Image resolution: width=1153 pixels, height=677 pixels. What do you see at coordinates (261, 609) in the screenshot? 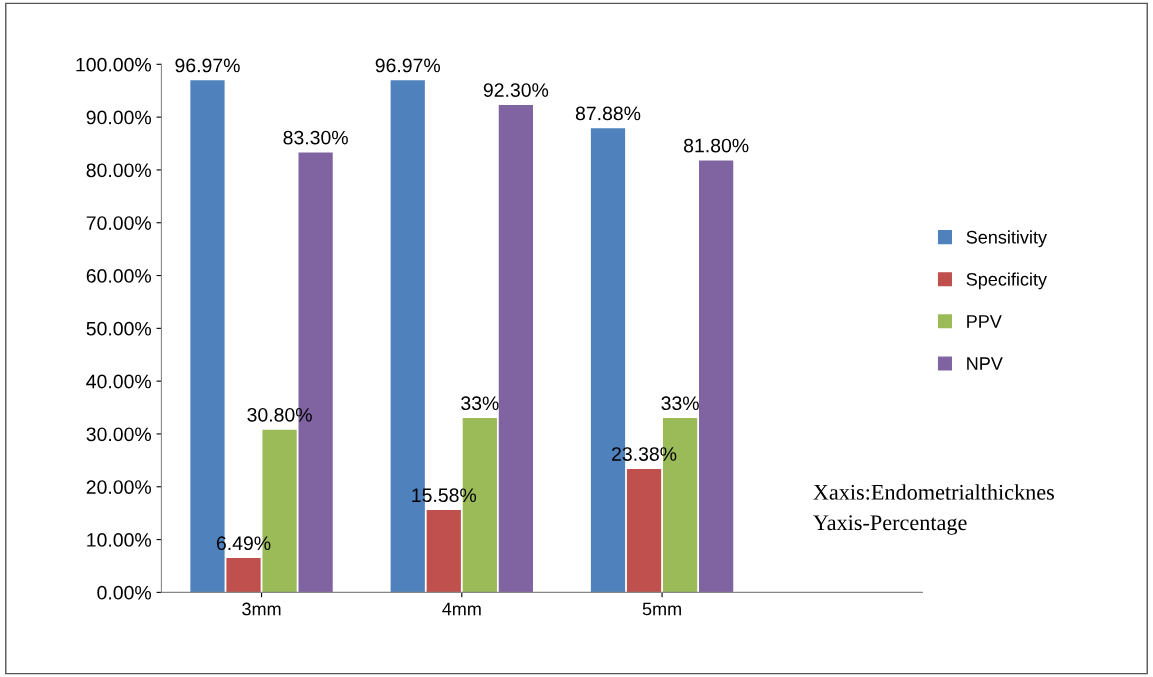
I see `x-tick-label: 3mm` at bounding box center [261, 609].